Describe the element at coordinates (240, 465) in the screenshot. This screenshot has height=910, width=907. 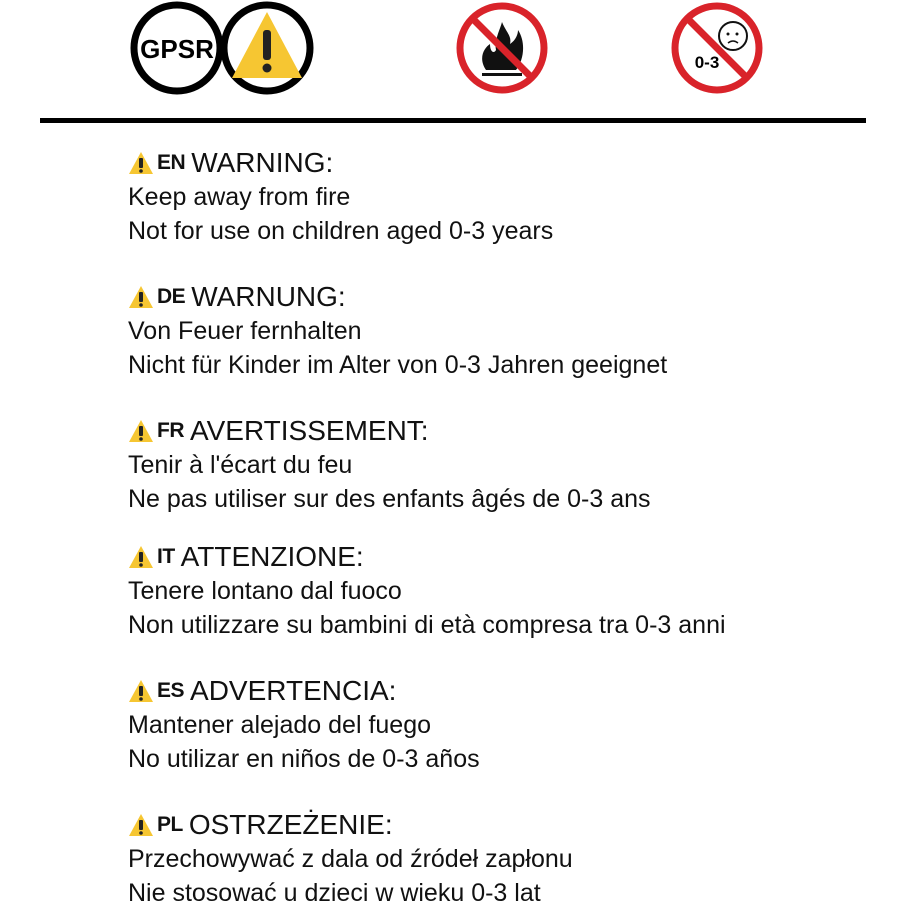
I see `warning-line: Tenir à l'écart du feu` at that location.